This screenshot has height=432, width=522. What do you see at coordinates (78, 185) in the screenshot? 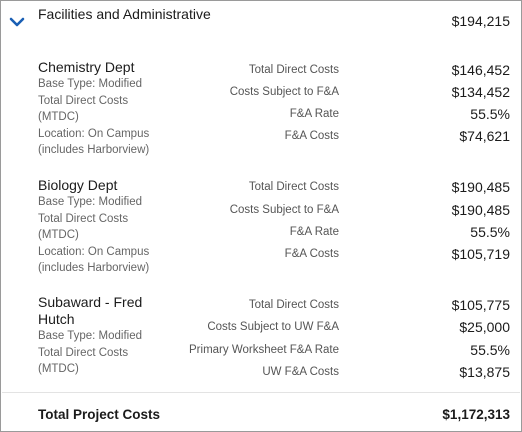
I see `section-name: Biology Dept` at bounding box center [78, 185].